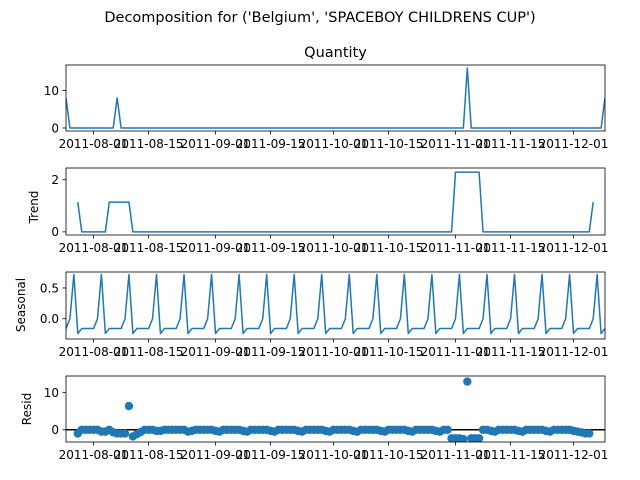  What do you see at coordinates (271, 248) in the screenshot?
I see `trend-xtick-label: 2011-09-15` at bounding box center [271, 248].